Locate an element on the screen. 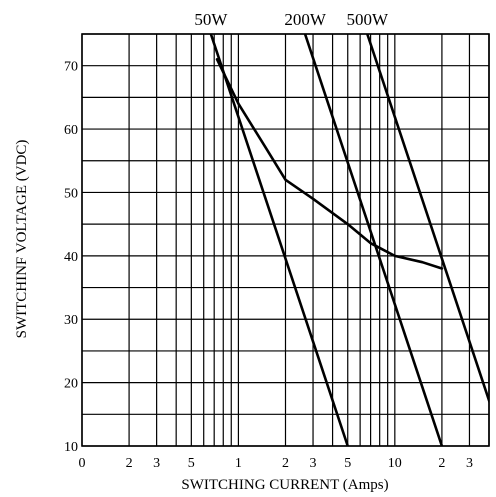 The image size is (496, 497). x-tick-label: 0 is located at coordinates (82, 463).